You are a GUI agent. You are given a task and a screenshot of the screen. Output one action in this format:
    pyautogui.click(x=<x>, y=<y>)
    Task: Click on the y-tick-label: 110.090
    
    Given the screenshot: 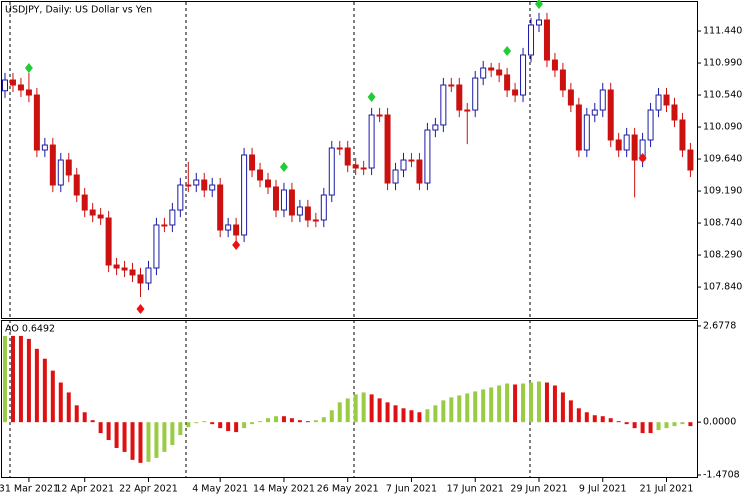 What is the action you would take?
    pyautogui.click(x=722, y=127)
    